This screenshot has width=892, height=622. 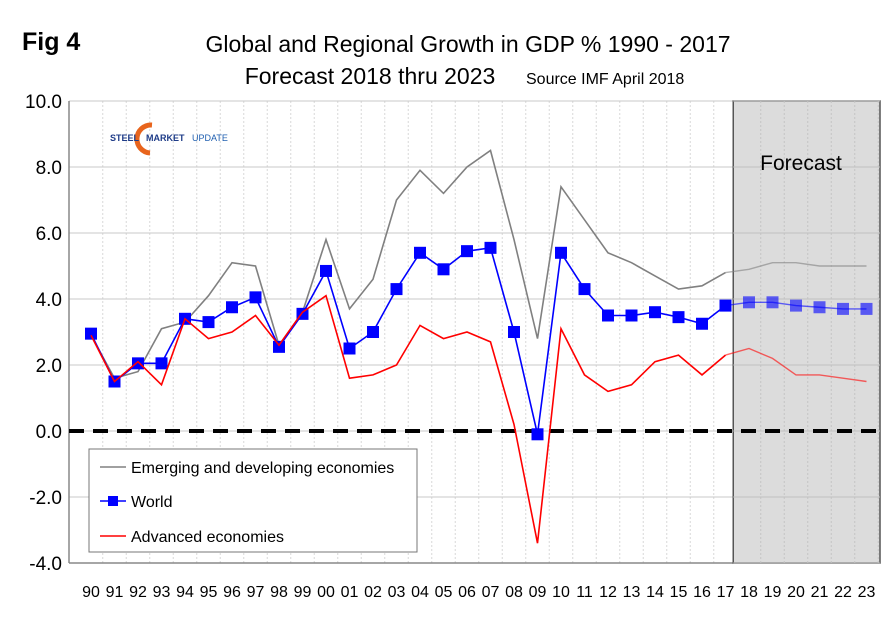 What do you see at coordinates (43, 333) in the screenshot?
I see `y-axis: 10.0 8.0 6.0 4.0 2.0 0.0 -2.0 -4.0` at bounding box center [43, 333].